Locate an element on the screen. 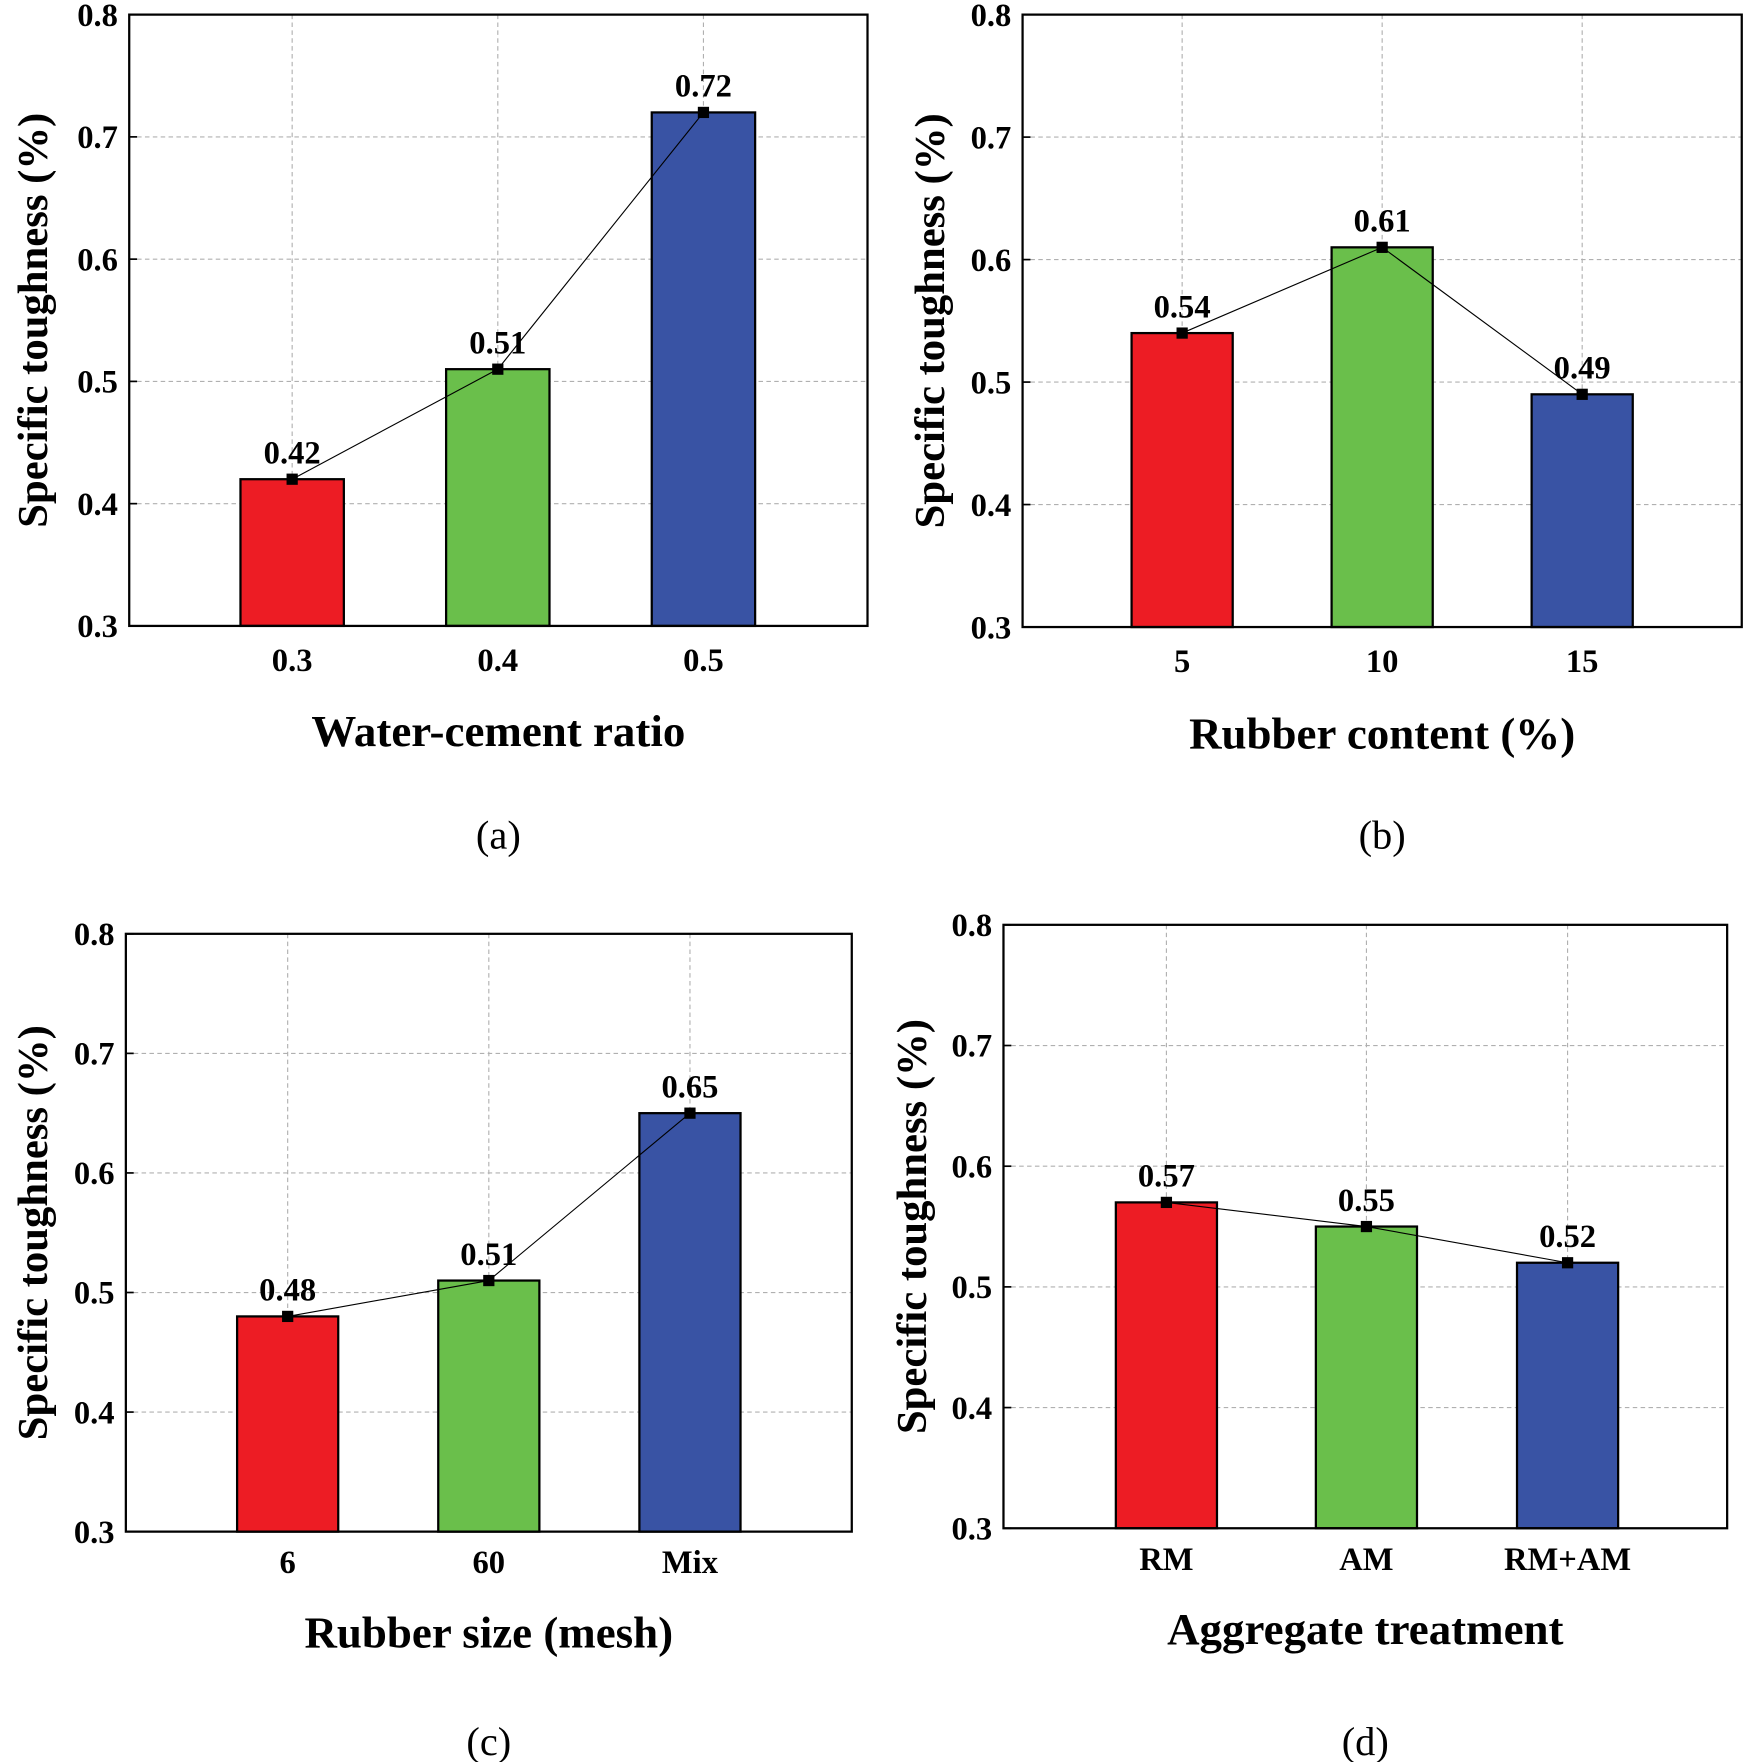 This screenshot has height=1762, width=1744. panel-label: (c) is located at coordinates (488, 1740).